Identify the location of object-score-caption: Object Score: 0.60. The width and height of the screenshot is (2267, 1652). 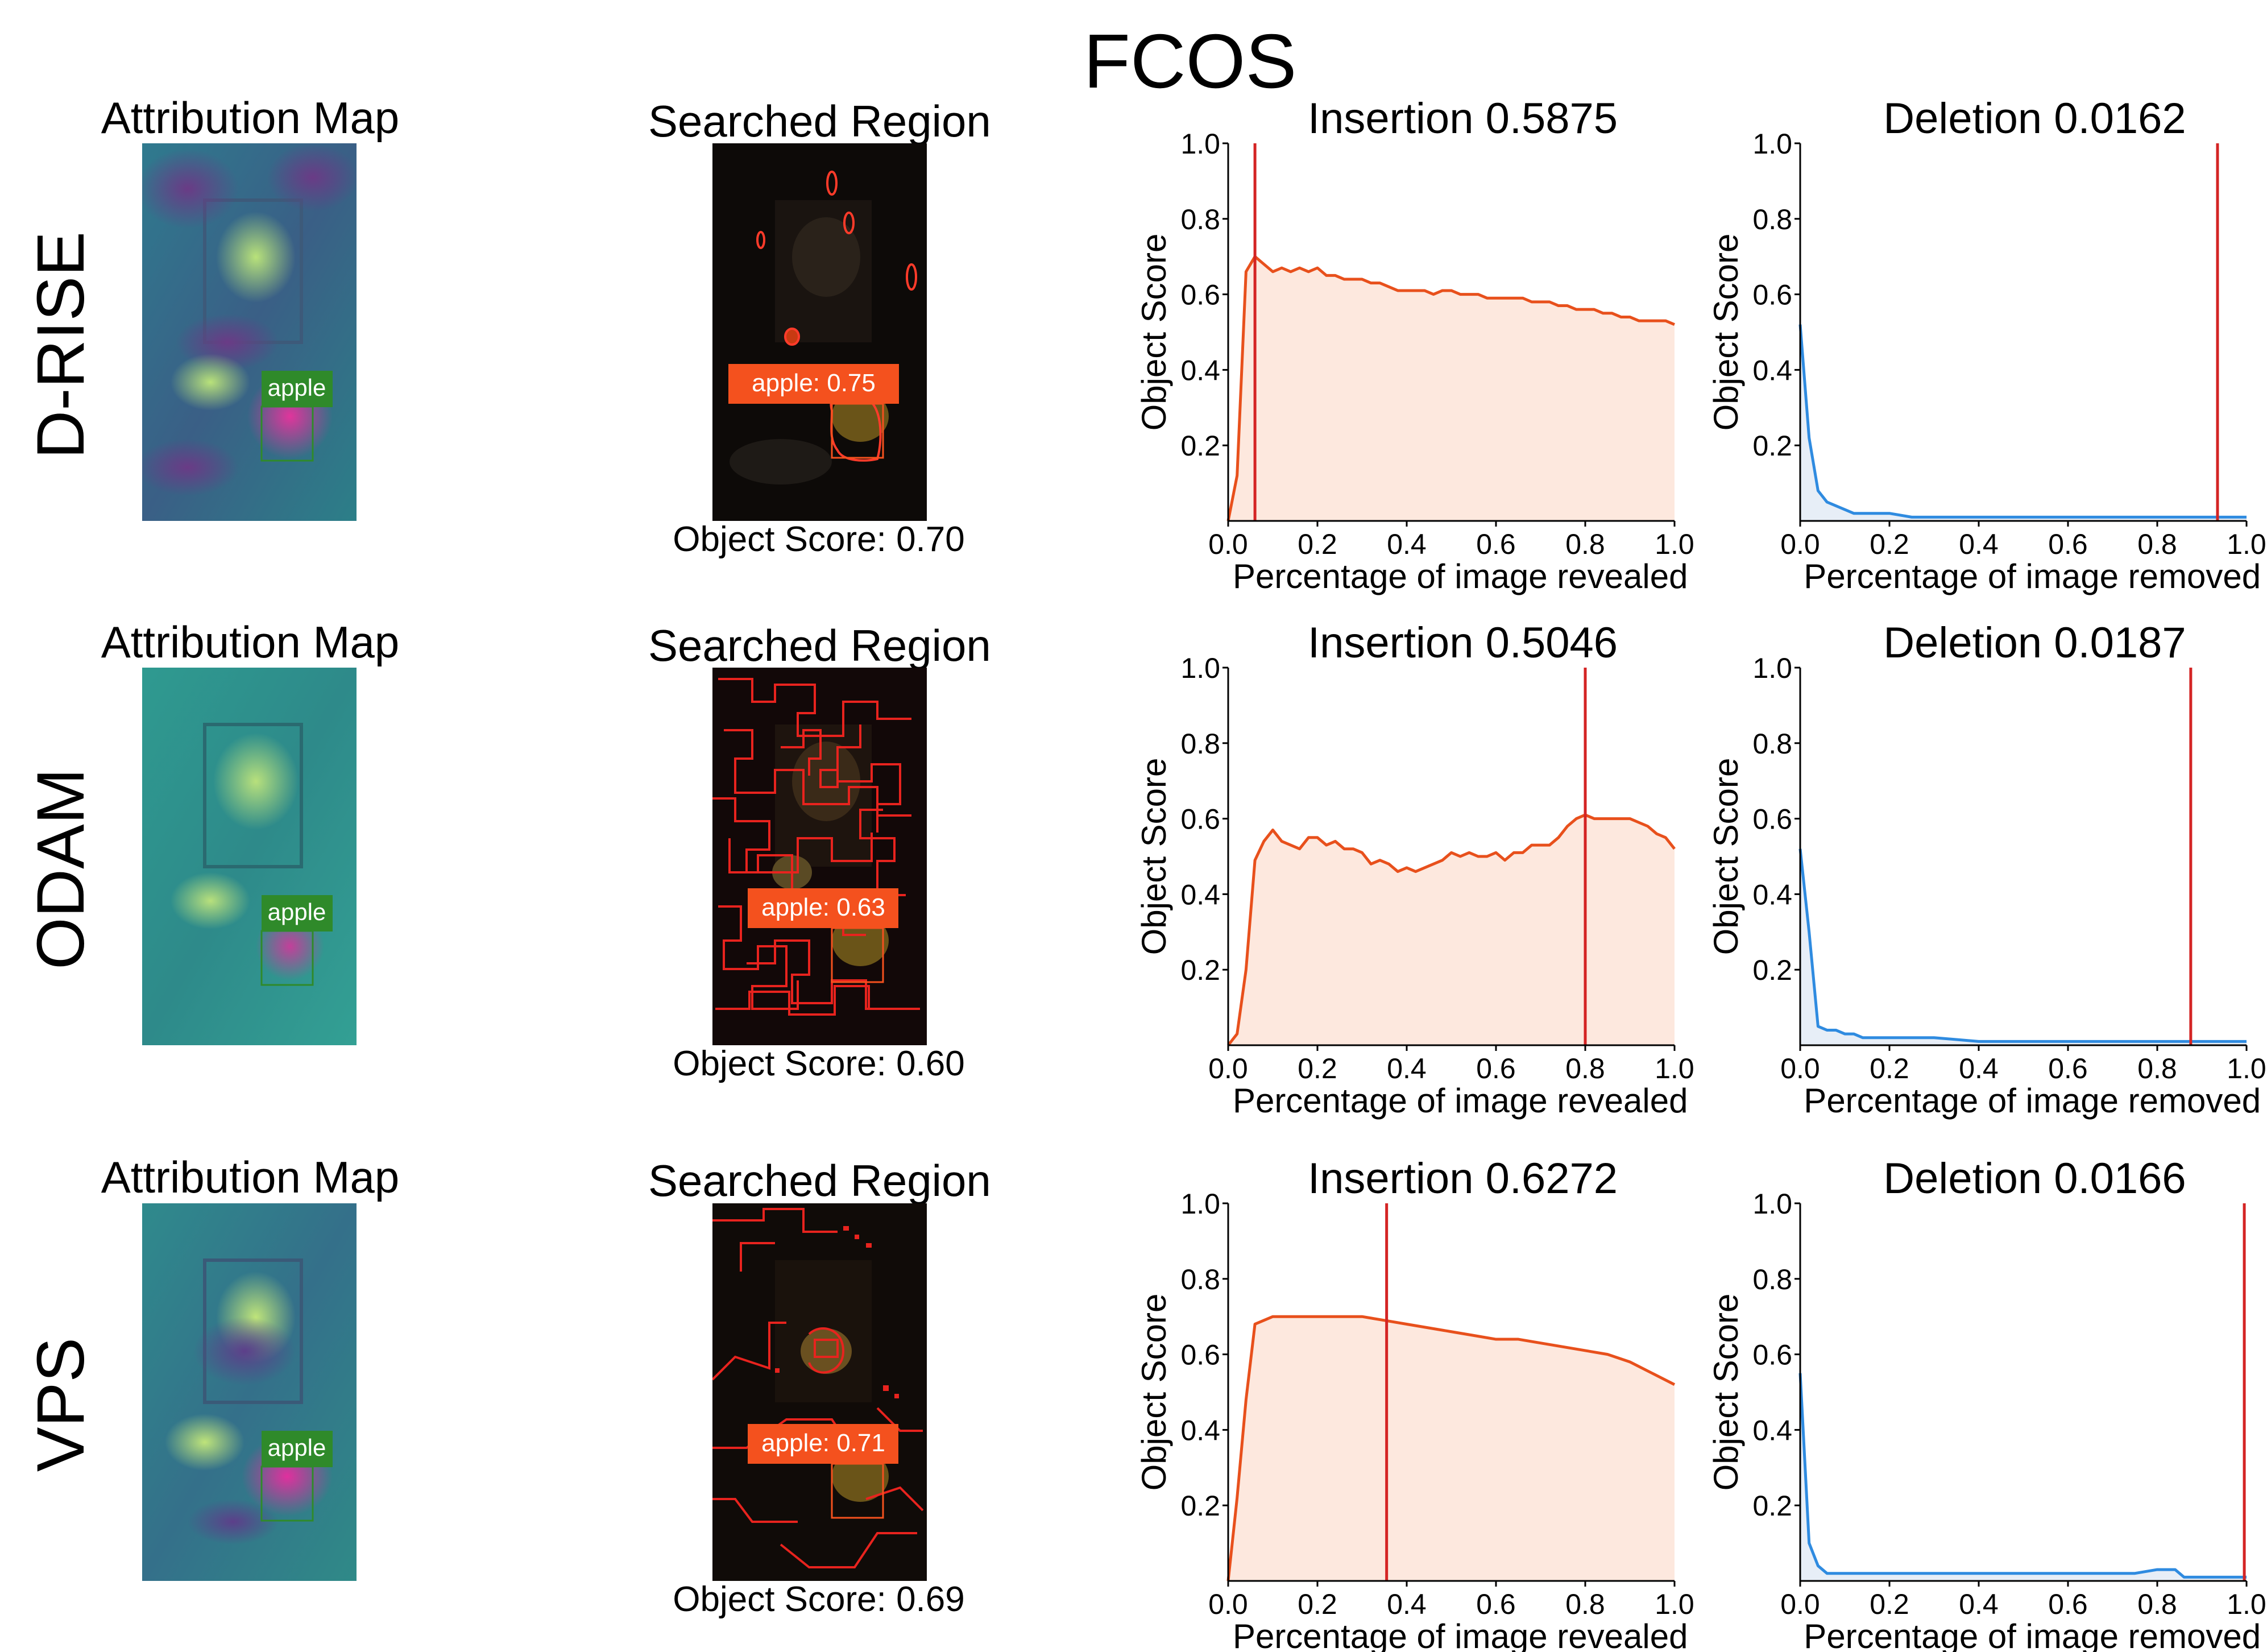
(819, 1063).